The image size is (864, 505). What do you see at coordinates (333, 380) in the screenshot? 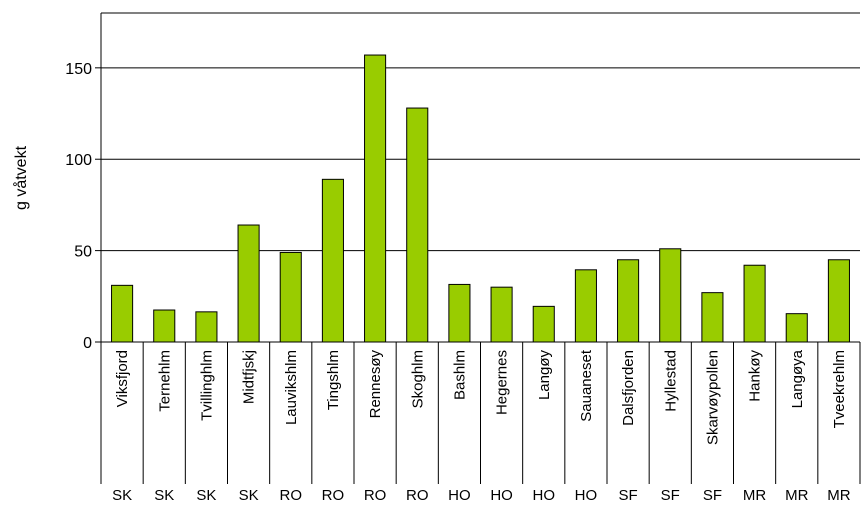
I see `x-category-label: Tingshlm` at bounding box center [333, 380].